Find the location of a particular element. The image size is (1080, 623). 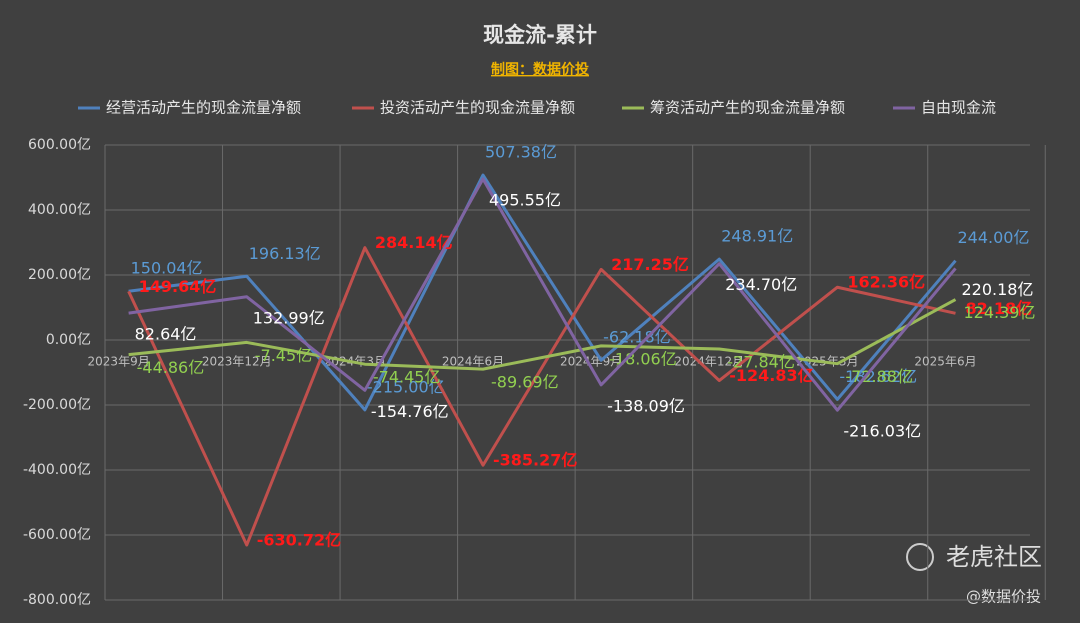

data-label: -44.86亿 is located at coordinates (171, 367).